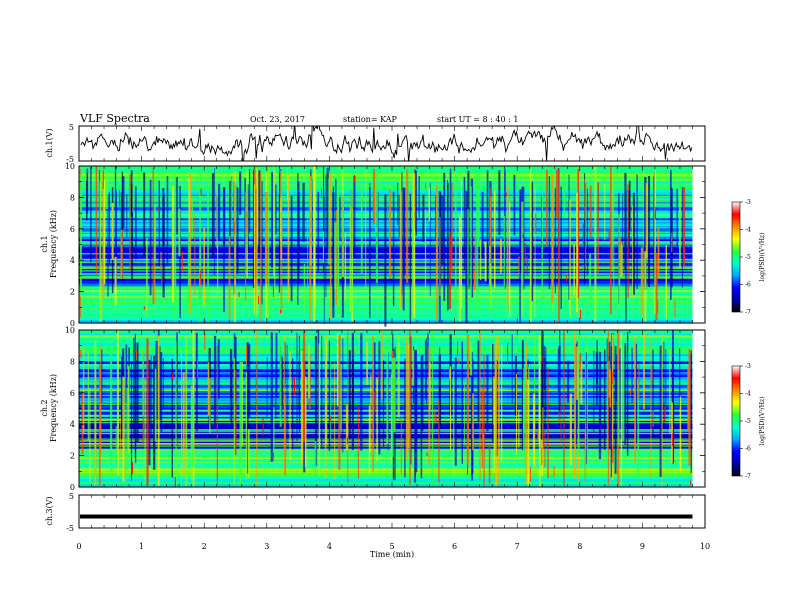 The image size is (792, 616). What do you see at coordinates (454, 546) in the screenshot?
I see `xtick-label: 6` at bounding box center [454, 546].